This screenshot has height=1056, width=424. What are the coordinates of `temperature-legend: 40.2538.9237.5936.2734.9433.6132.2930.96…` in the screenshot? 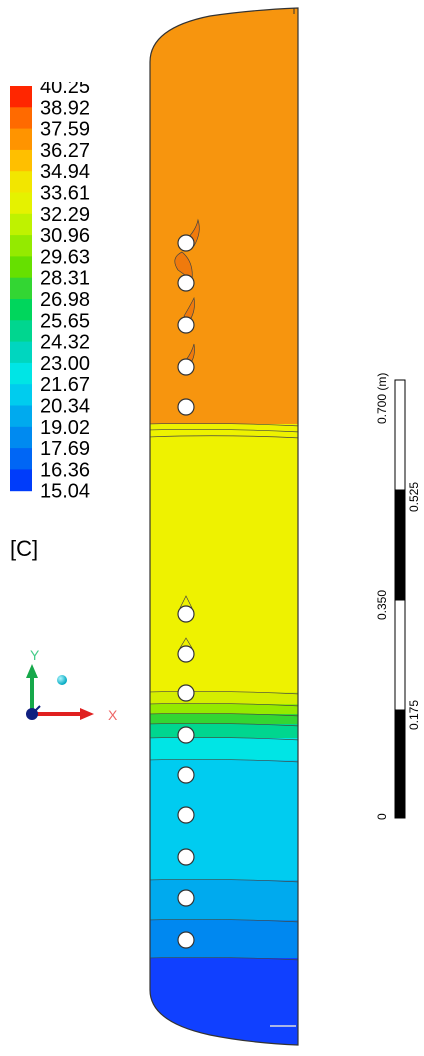 It's located at (50, 292).